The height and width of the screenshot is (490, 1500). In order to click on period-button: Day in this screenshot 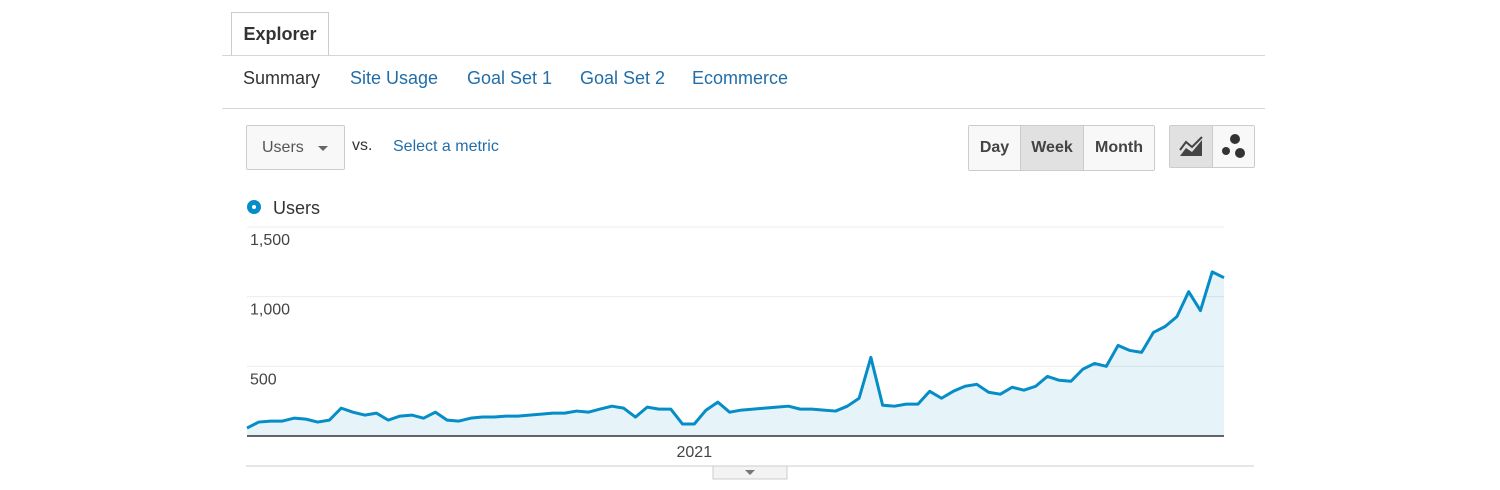, I will do `click(995, 148)`.